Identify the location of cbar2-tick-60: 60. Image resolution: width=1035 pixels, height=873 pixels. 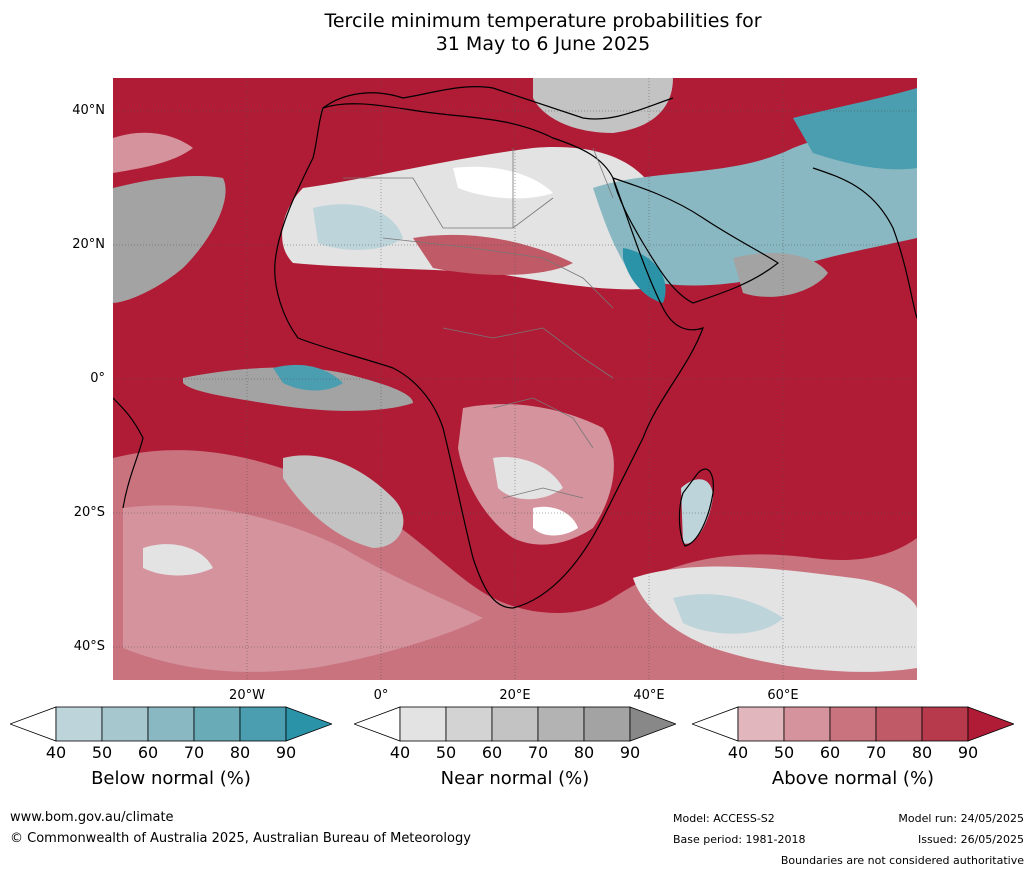
(830, 752).